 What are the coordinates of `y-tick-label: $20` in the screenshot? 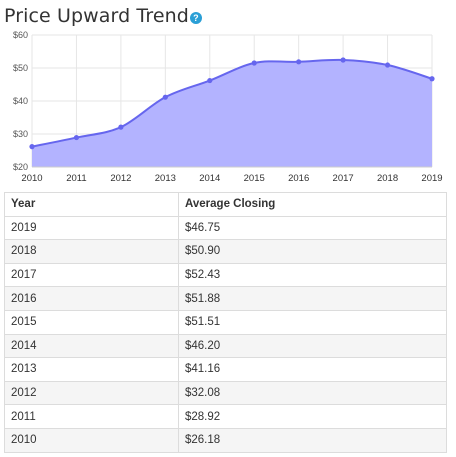 It's located at (20, 167).